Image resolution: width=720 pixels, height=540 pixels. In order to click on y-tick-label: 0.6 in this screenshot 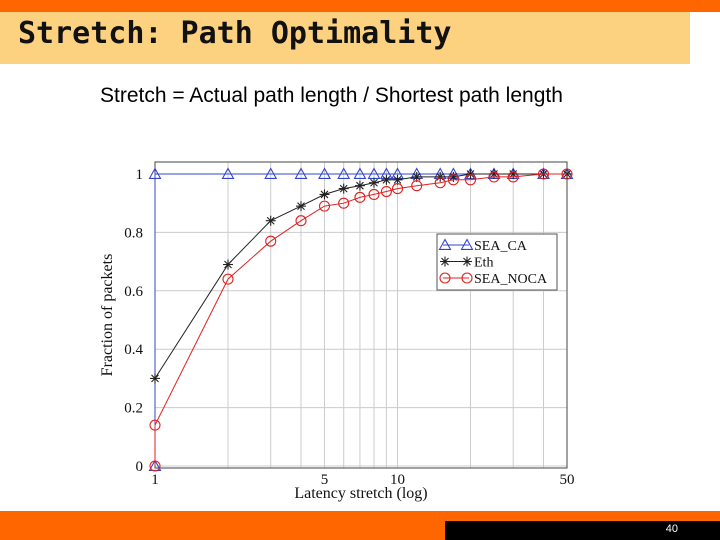, I will do `click(133, 292)`.